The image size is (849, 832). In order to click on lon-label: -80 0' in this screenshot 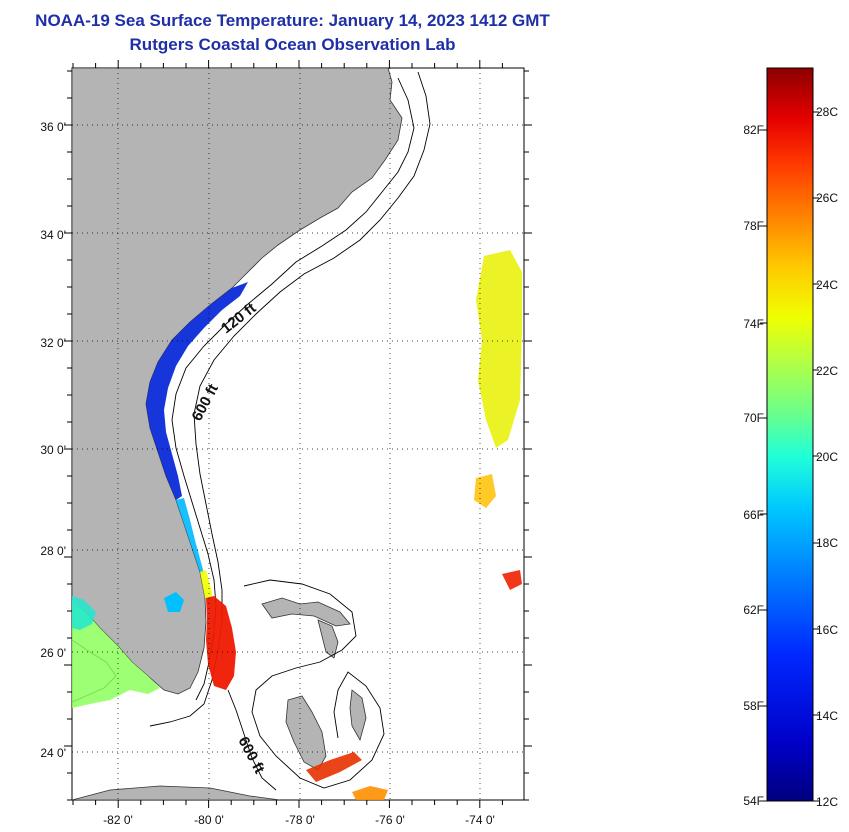, I will do `click(209, 820)`.